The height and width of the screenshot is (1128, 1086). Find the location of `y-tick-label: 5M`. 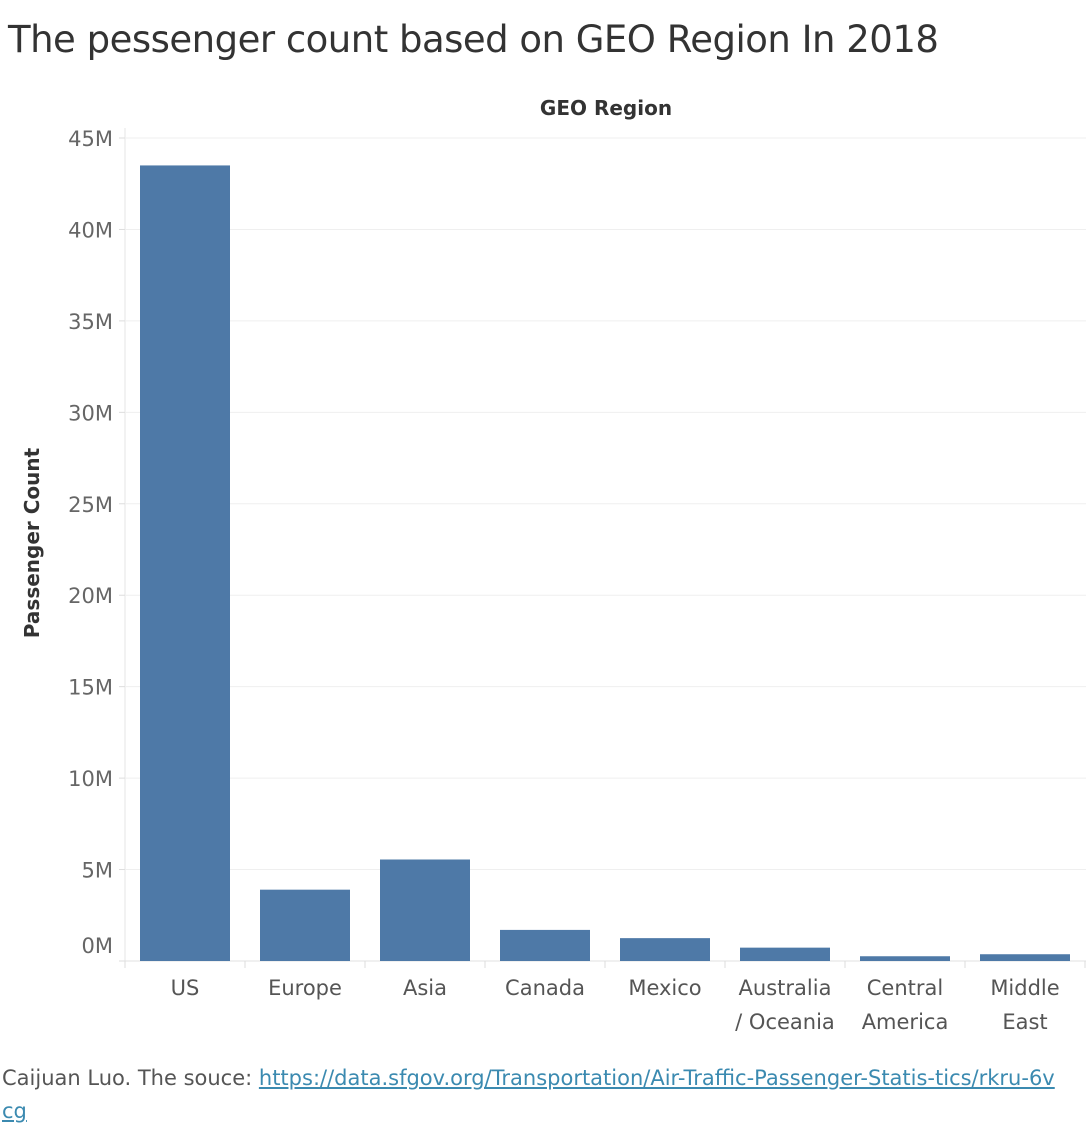

y-tick-label: 5M is located at coordinates (97, 871).